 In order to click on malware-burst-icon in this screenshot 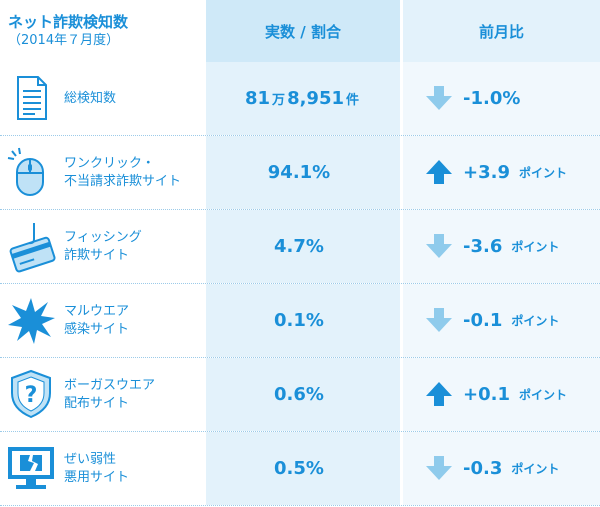, I will do `click(31, 320)`.